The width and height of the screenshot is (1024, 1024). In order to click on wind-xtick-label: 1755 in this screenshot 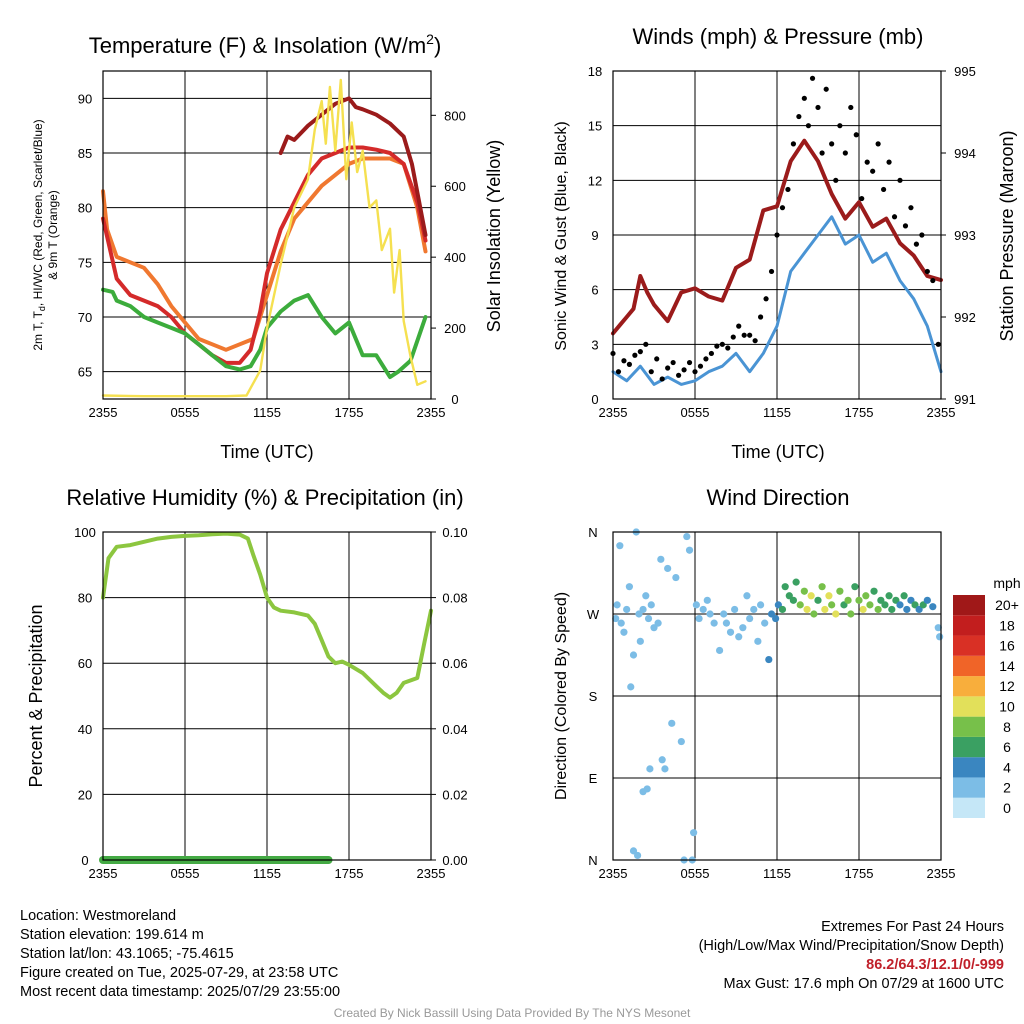, I will do `click(859, 412)`.